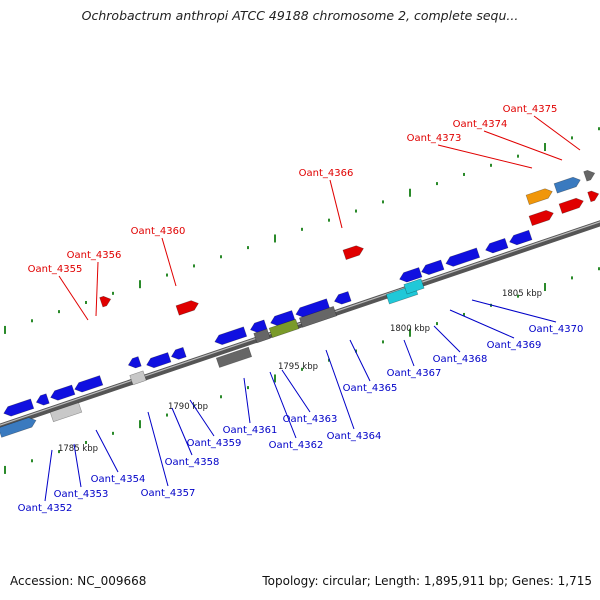 The height and width of the screenshot is (600, 600). Describe the element at coordinates (192, 462) in the screenshot. I see `gene-label: Oant_4358` at that location.